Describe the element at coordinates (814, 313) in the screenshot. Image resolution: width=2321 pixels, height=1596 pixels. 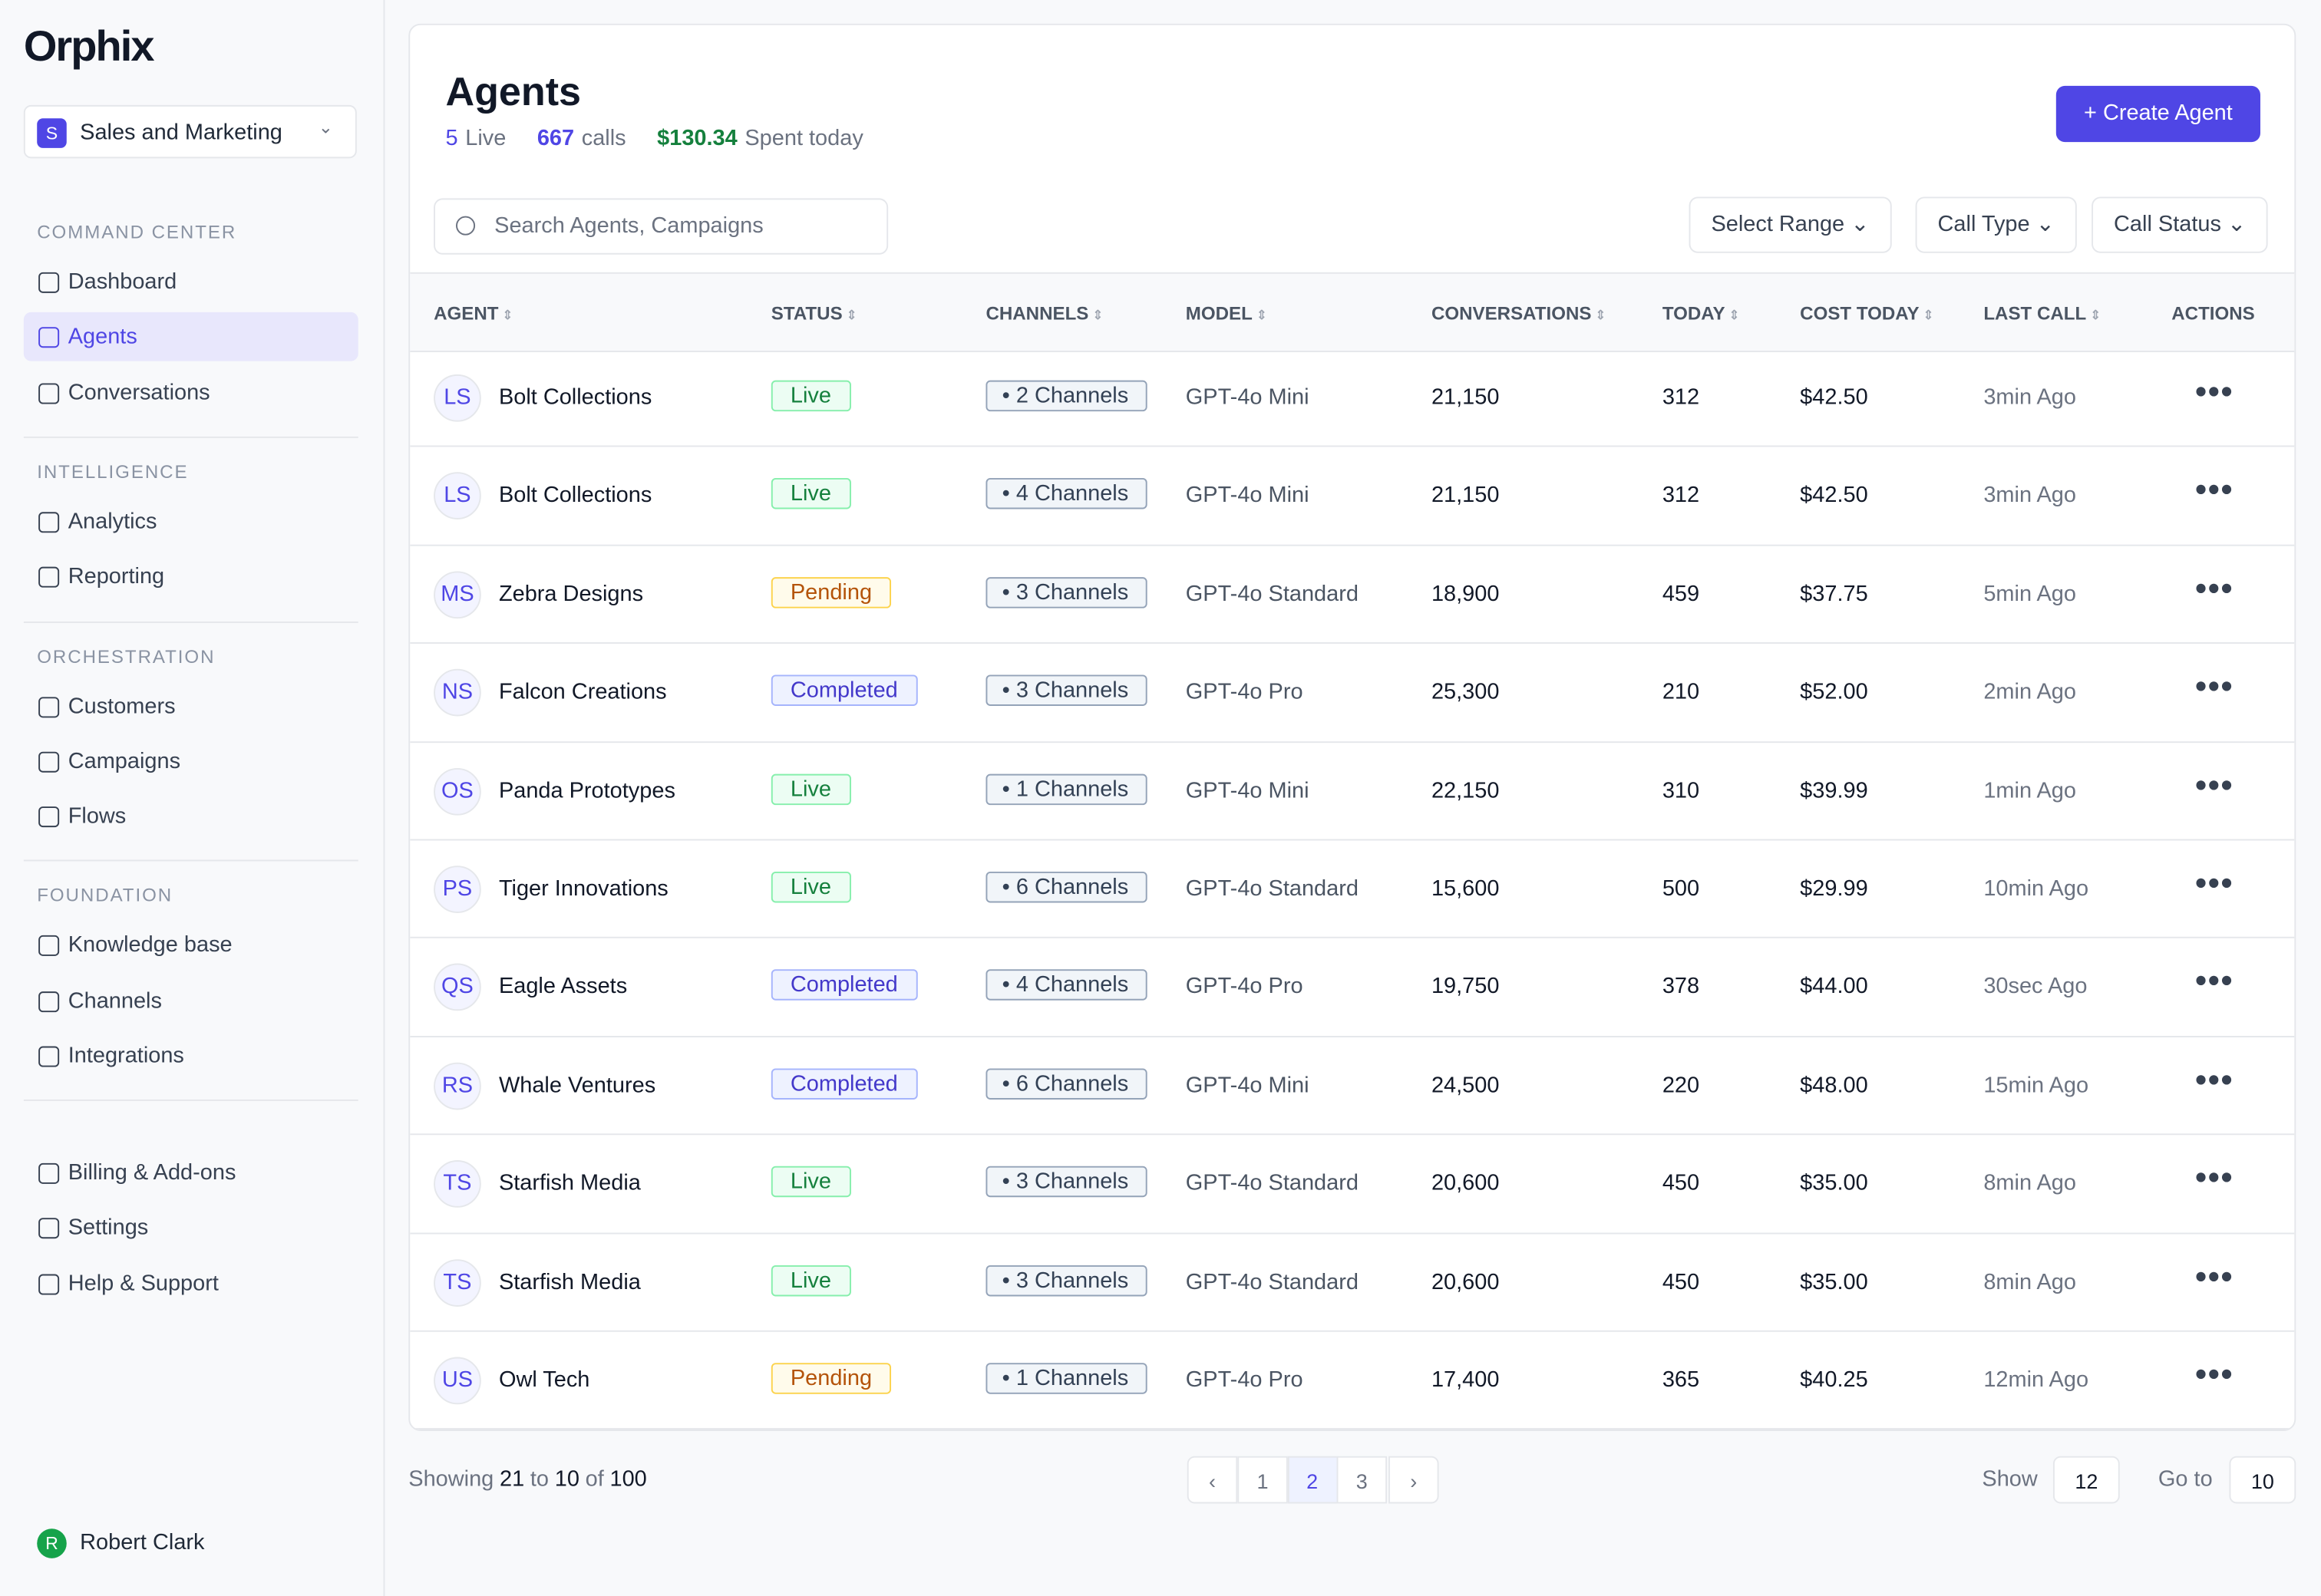
I see `column-header: STATUS ⇕` at that location.